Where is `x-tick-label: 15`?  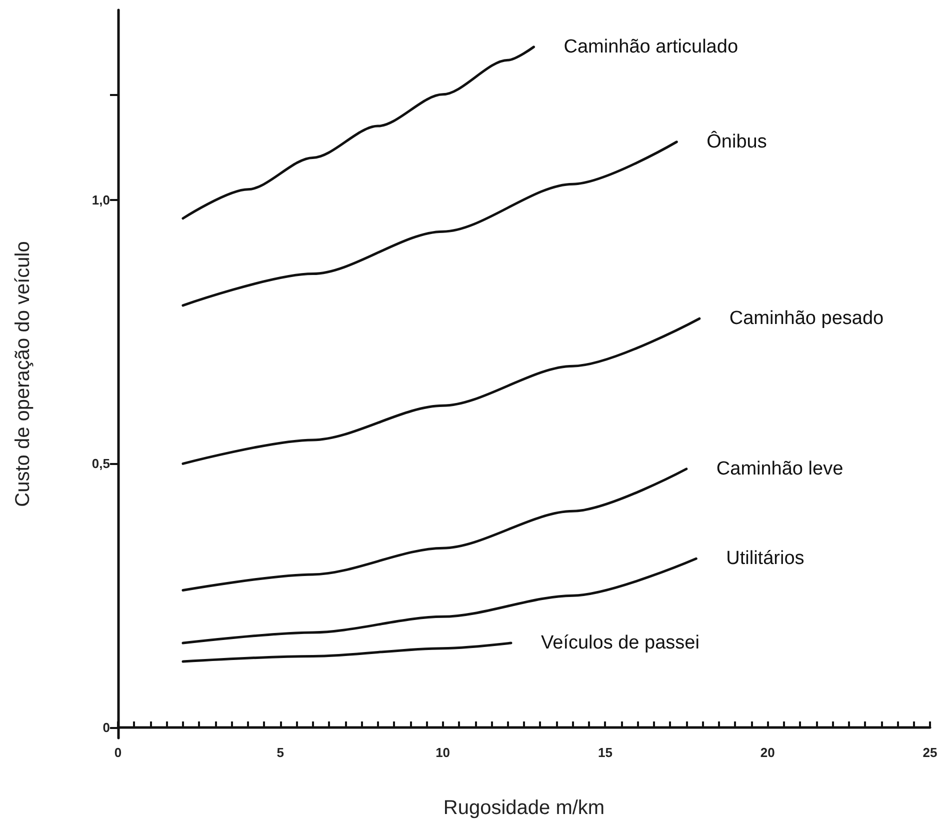 x-tick-label: 15 is located at coordinates (605, 752).